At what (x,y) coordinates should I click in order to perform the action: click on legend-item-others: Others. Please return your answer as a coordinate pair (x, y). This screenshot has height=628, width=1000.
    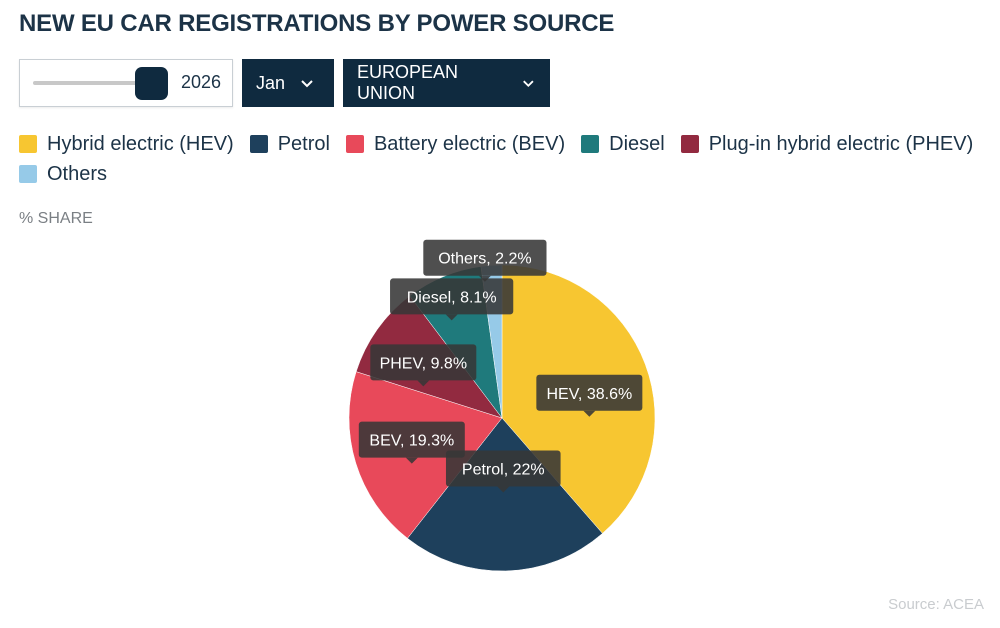
    Looking at the image, I should click on (63, 174).